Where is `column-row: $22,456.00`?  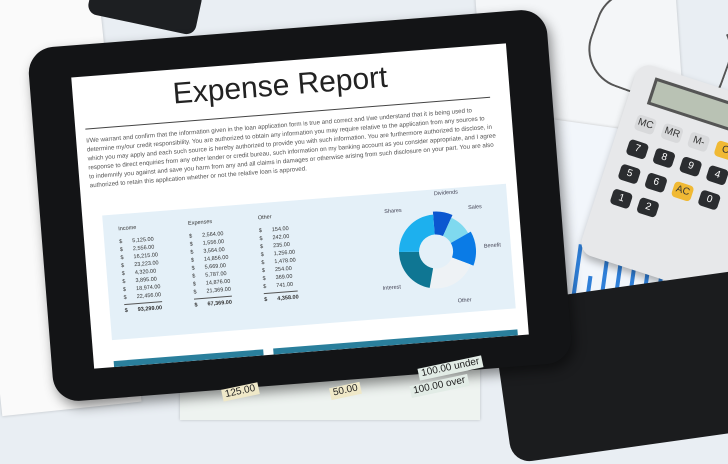 column-row: $22,456.00 is located at coordinates (142, 296).